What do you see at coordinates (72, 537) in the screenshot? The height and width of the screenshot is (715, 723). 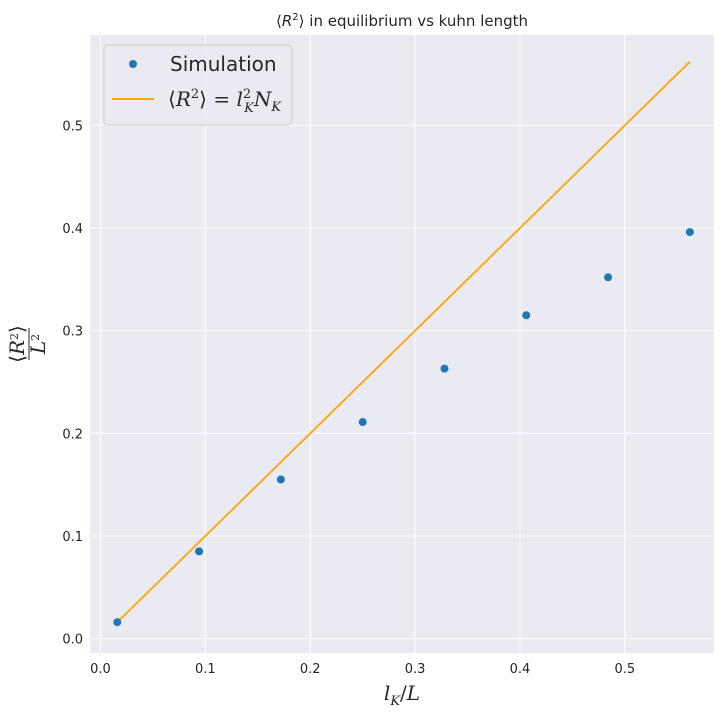 I see `y-tick-label: 0.1` at bounding box center [72, 537].